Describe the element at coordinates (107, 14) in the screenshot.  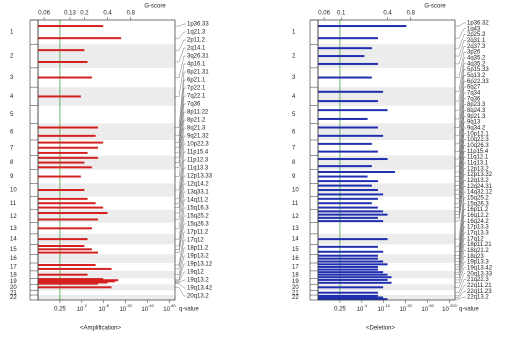
I see `x-tick-label: 0.4` at that location.